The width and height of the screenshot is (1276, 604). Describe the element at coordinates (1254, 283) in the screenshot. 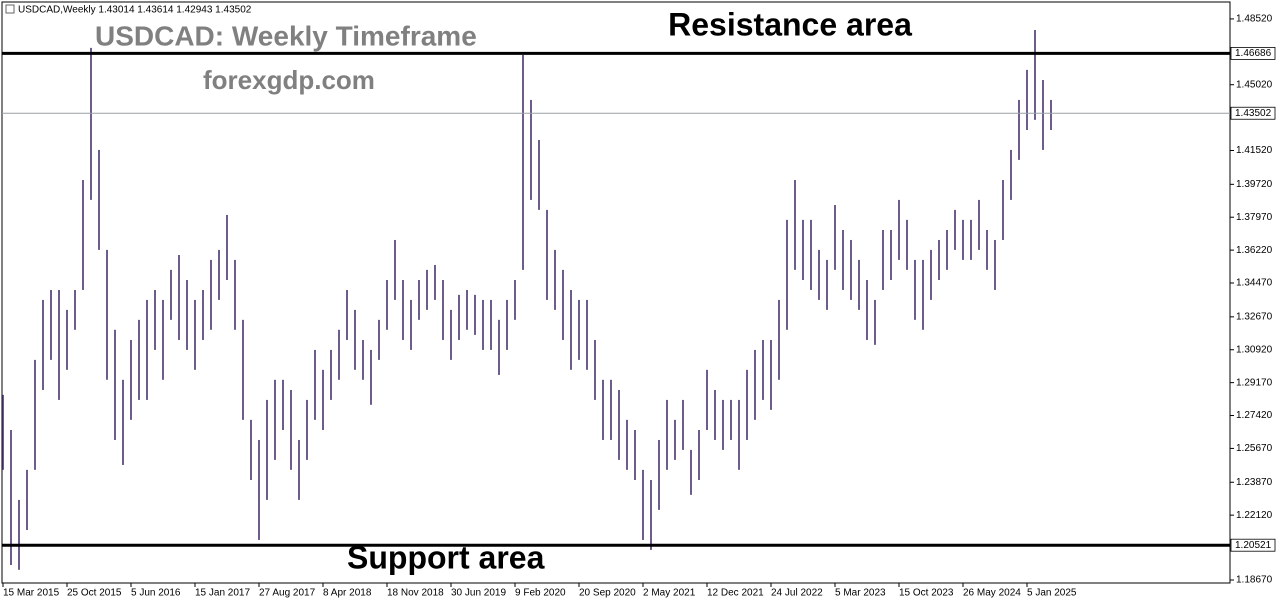

I see `y-tick-label: 1.34470` at that location.